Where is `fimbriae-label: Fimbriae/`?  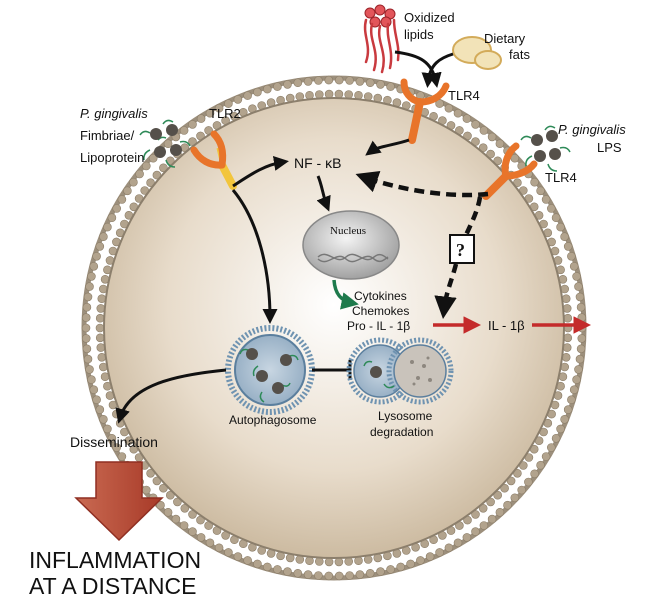 fimbriae-label: Fimbriae/ is located at coordinates (107, 135).